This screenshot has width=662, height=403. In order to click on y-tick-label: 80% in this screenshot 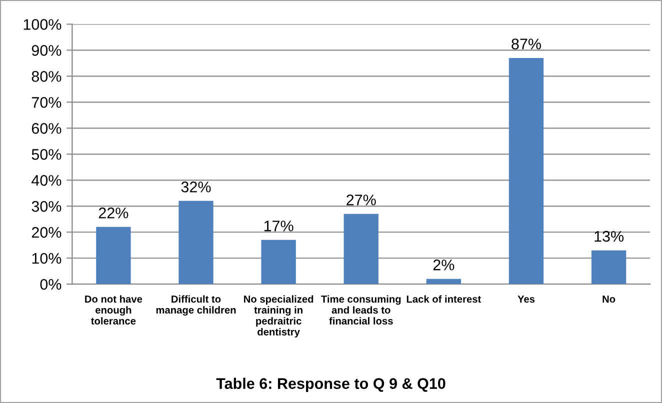, I will do `click(47, 76)`.